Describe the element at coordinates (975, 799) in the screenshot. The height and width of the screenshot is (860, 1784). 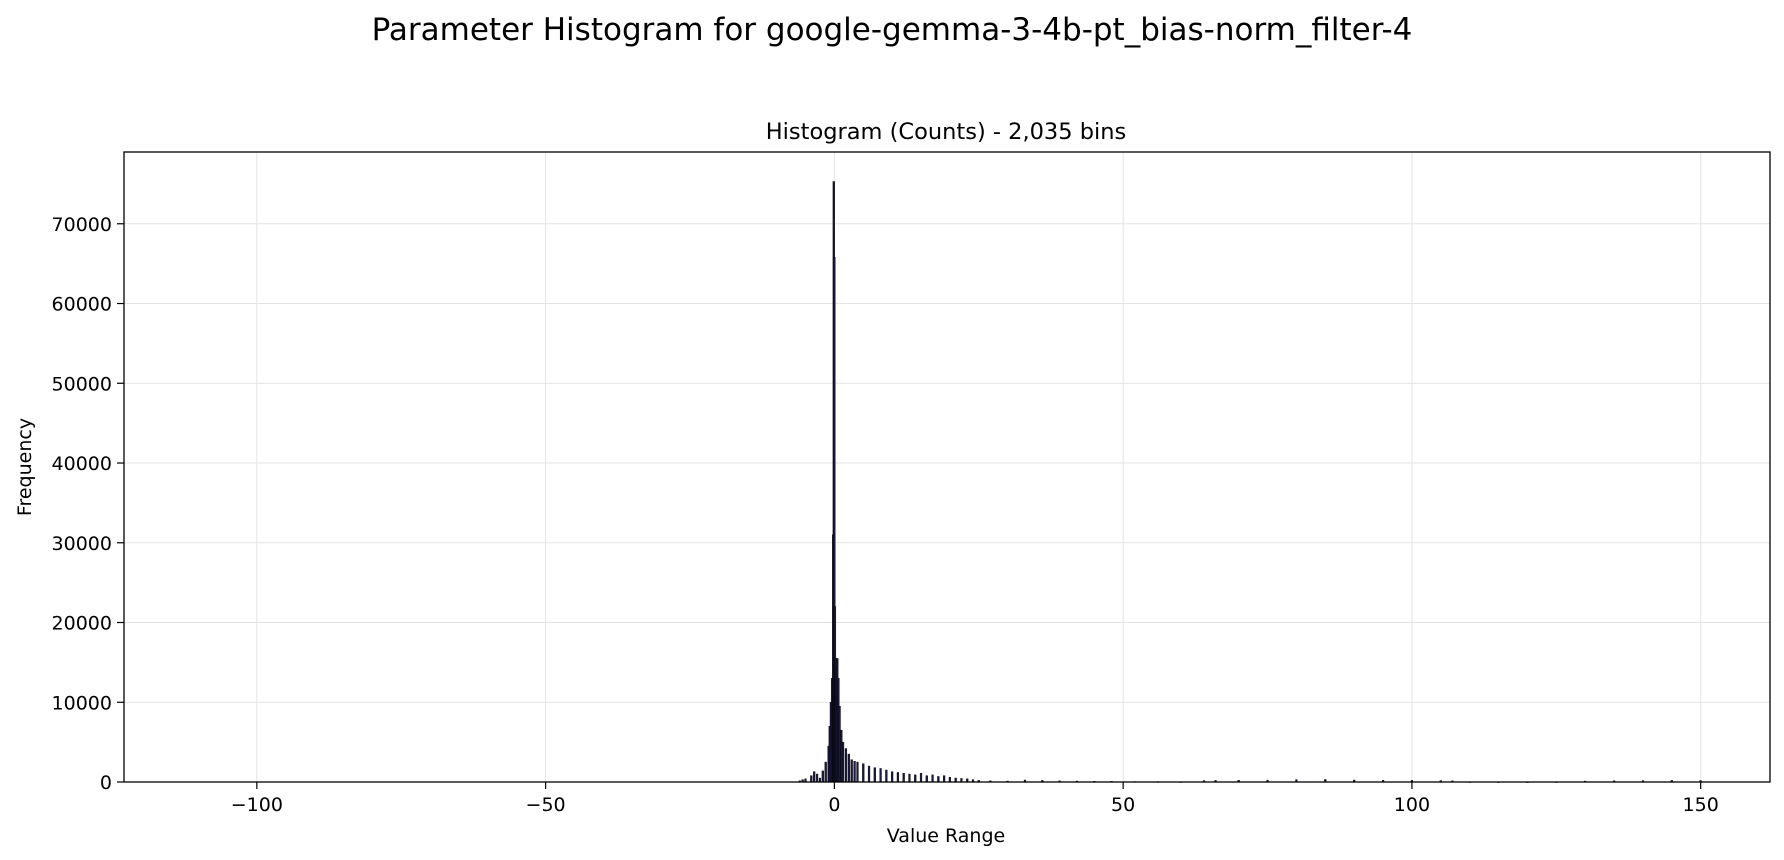
I see `x-axis-ticks: −100 −50 0 50 100 150` at that location.